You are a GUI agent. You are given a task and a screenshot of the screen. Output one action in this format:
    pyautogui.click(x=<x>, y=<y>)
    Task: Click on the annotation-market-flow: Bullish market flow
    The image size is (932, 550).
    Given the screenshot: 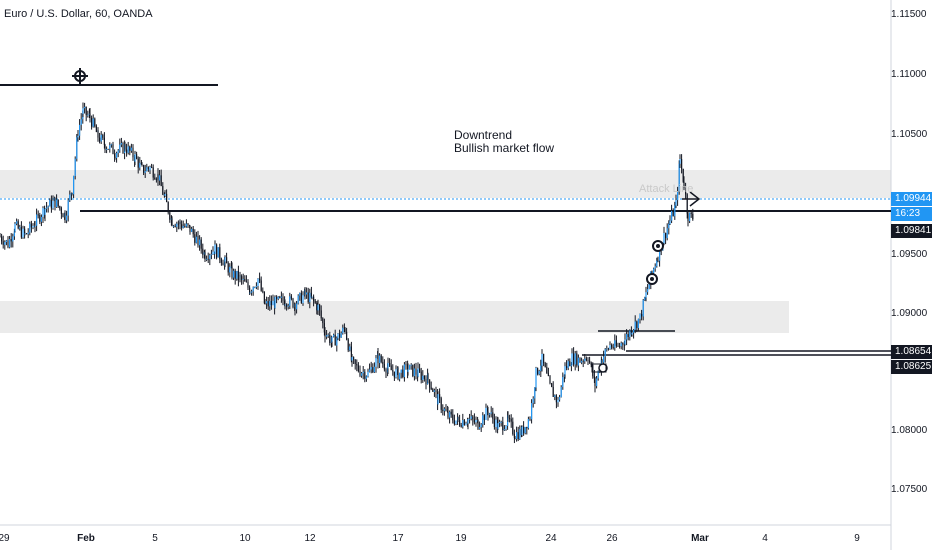 What is the action you would take?
    pyautogui.click(x=504, y=148)
    